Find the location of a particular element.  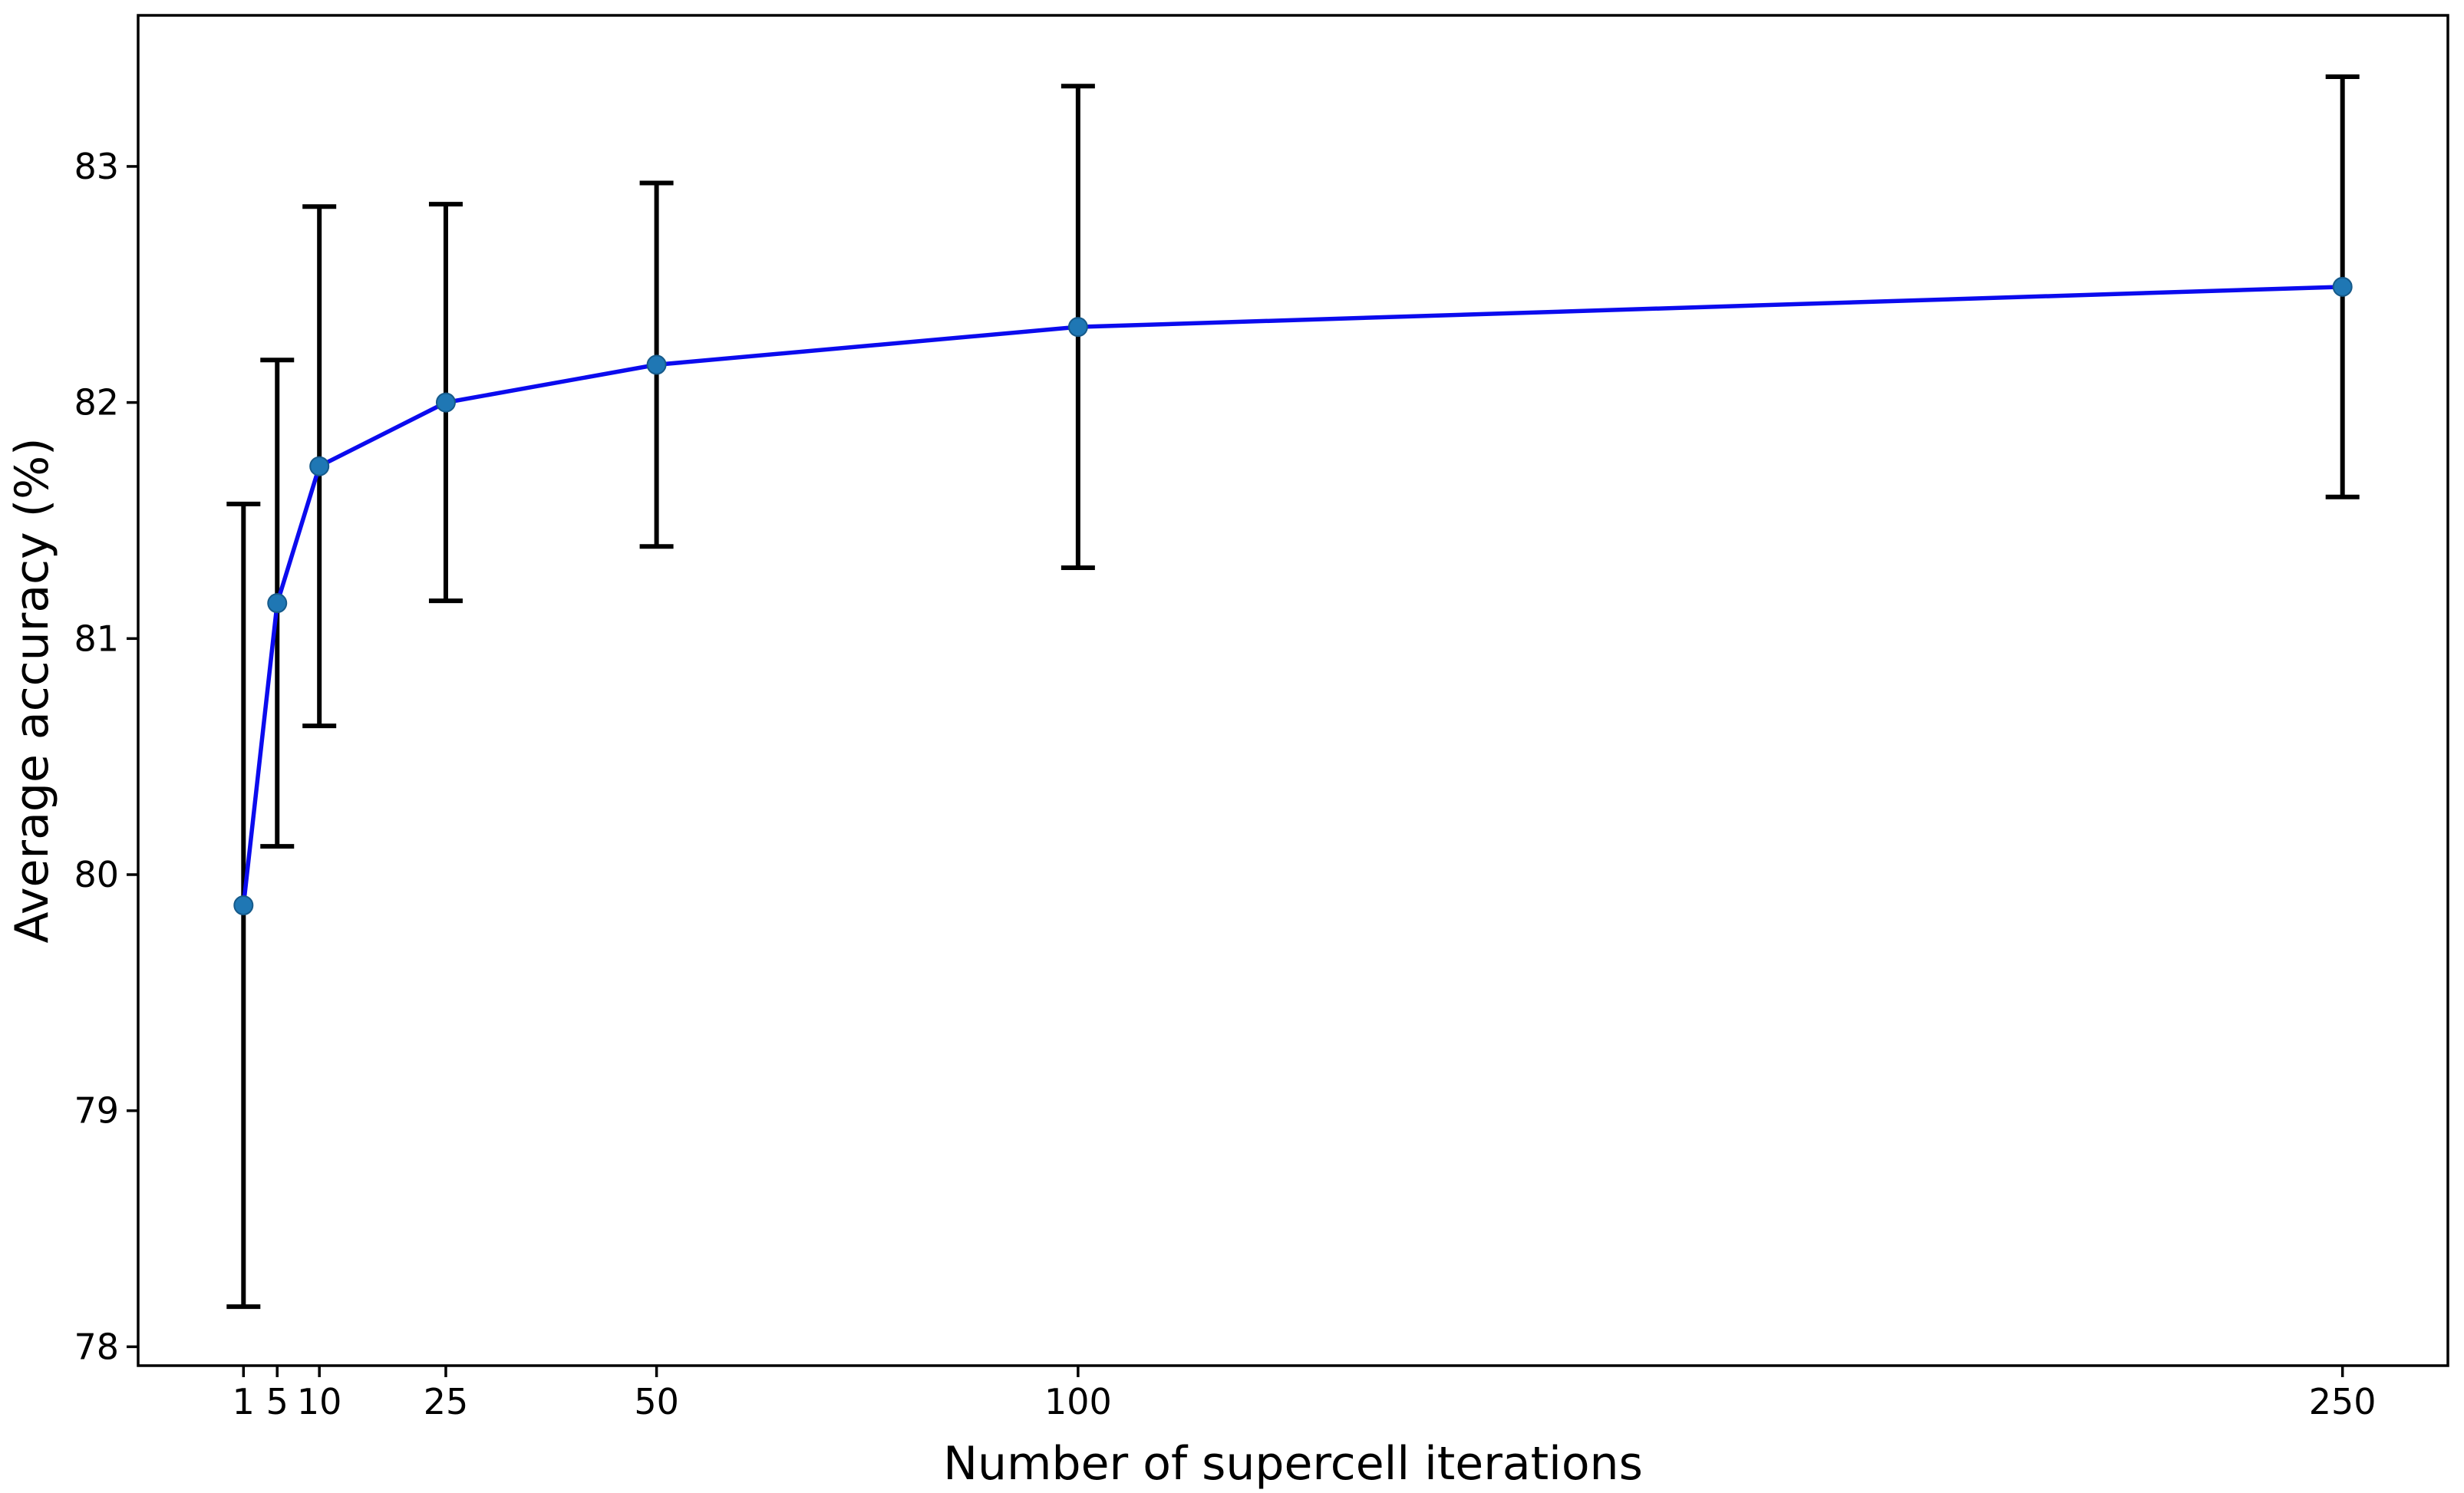

y-axis-label: Average accuracy (%) is located at coordinates (32, 690).